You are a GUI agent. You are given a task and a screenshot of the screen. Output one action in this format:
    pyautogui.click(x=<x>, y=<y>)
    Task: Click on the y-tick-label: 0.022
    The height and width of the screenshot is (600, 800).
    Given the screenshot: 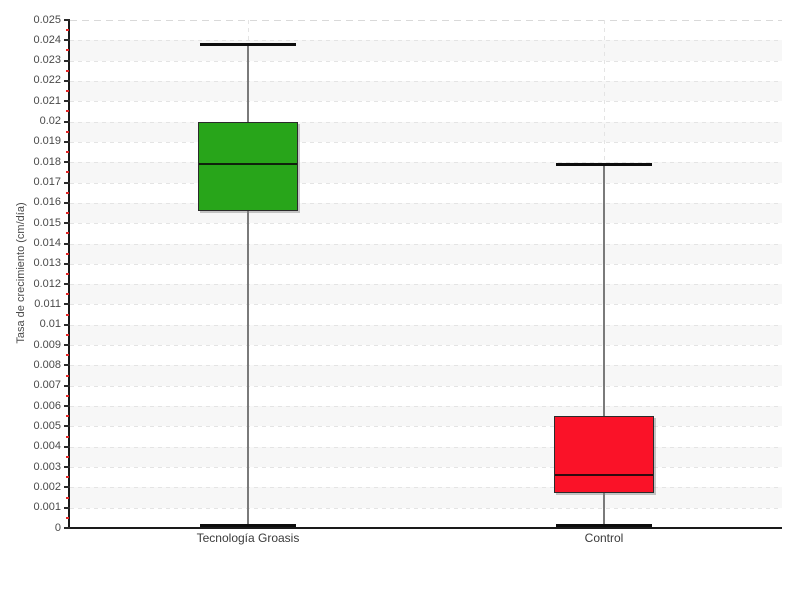 What is the action you would take?
    pyautogui.click(x=47, y=80)
    